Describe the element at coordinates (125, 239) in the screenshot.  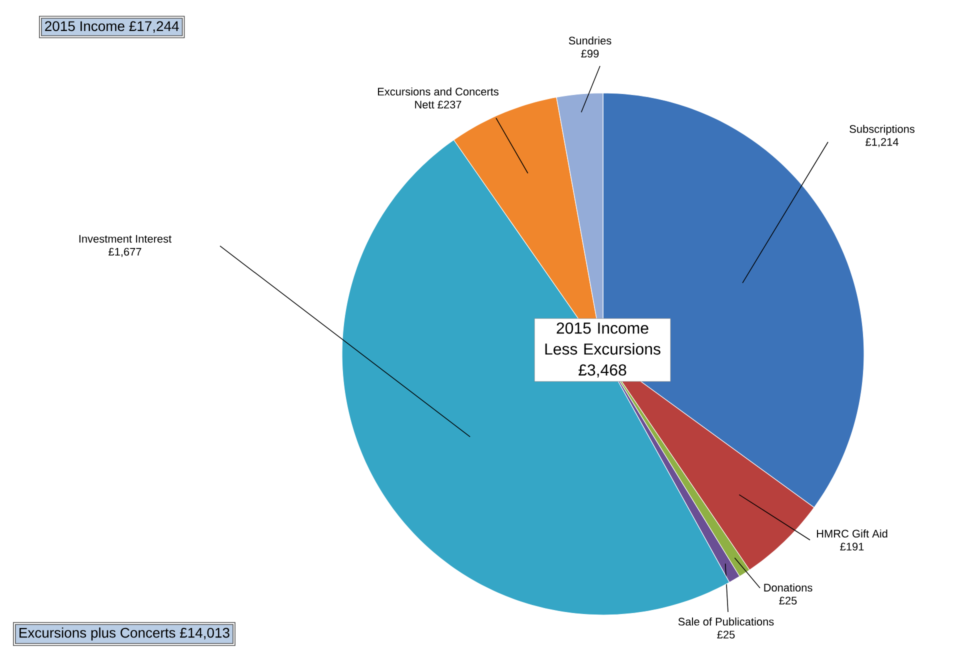
I see `slice-label: Investment Interest` at that location.